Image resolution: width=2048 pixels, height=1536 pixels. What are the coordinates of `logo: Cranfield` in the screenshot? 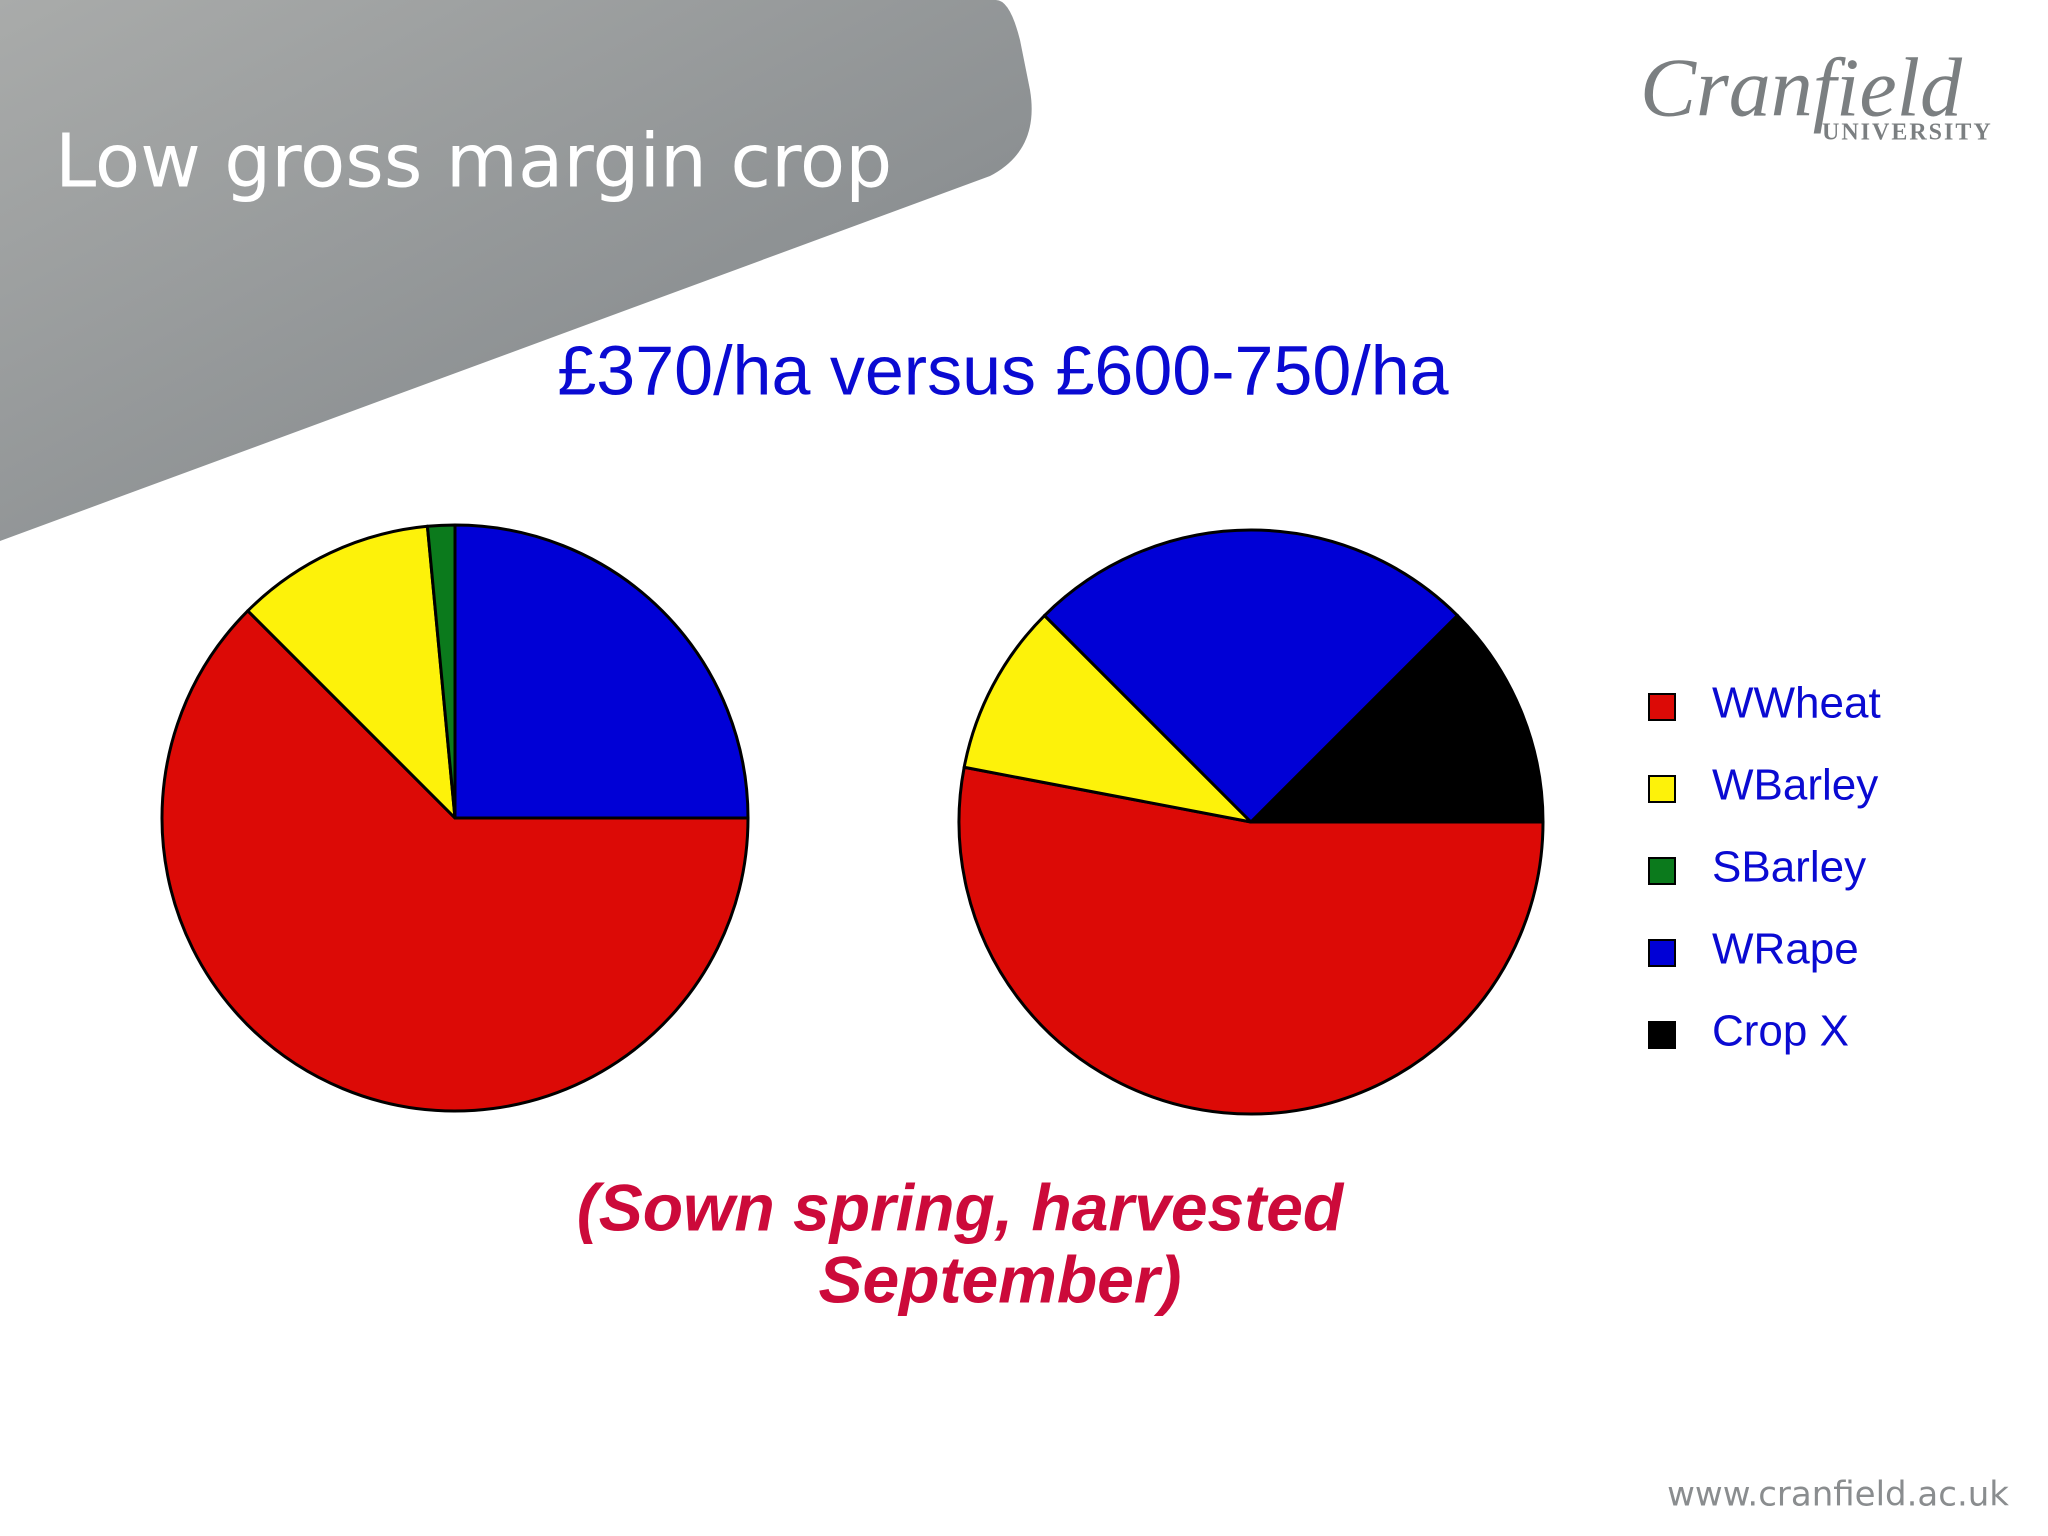 It's located at (1801, 87).